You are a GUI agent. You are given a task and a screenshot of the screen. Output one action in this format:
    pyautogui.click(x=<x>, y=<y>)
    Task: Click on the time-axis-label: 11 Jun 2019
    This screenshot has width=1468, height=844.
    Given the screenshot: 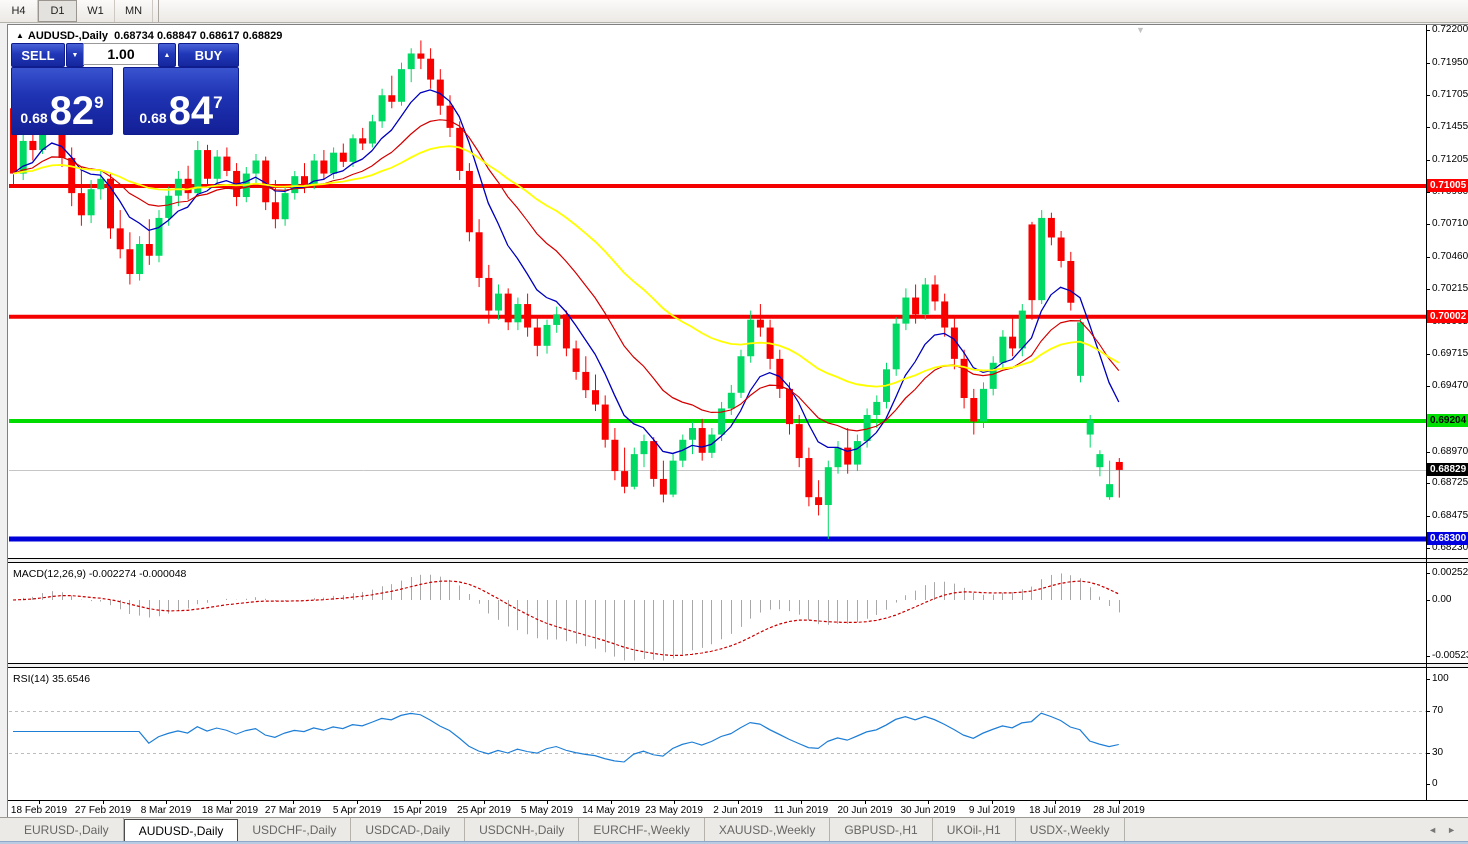 What is the action you would take?
    pyautogui.click(x=801, y=810)
    